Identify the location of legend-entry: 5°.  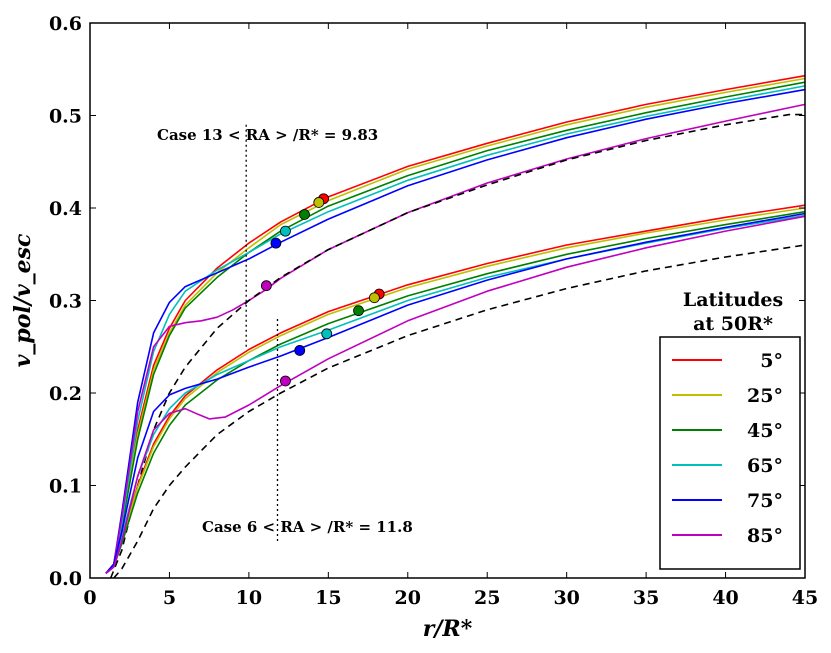
(727, 361).